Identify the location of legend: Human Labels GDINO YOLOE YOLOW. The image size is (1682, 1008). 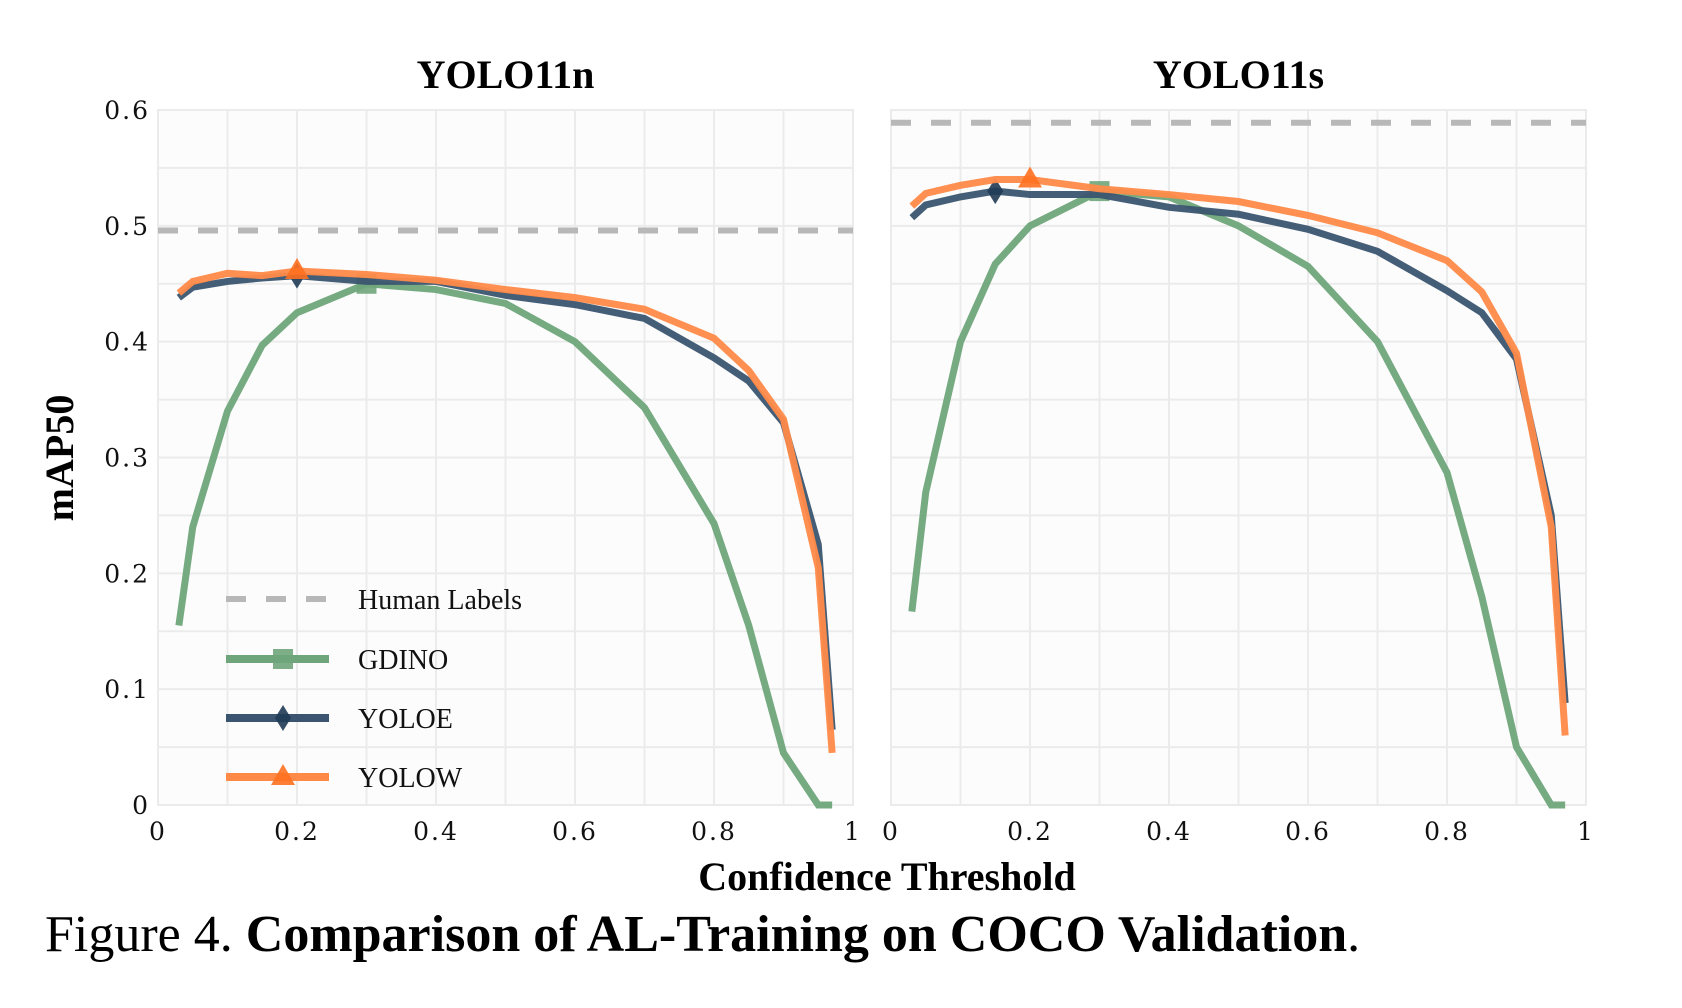
(374, 689).